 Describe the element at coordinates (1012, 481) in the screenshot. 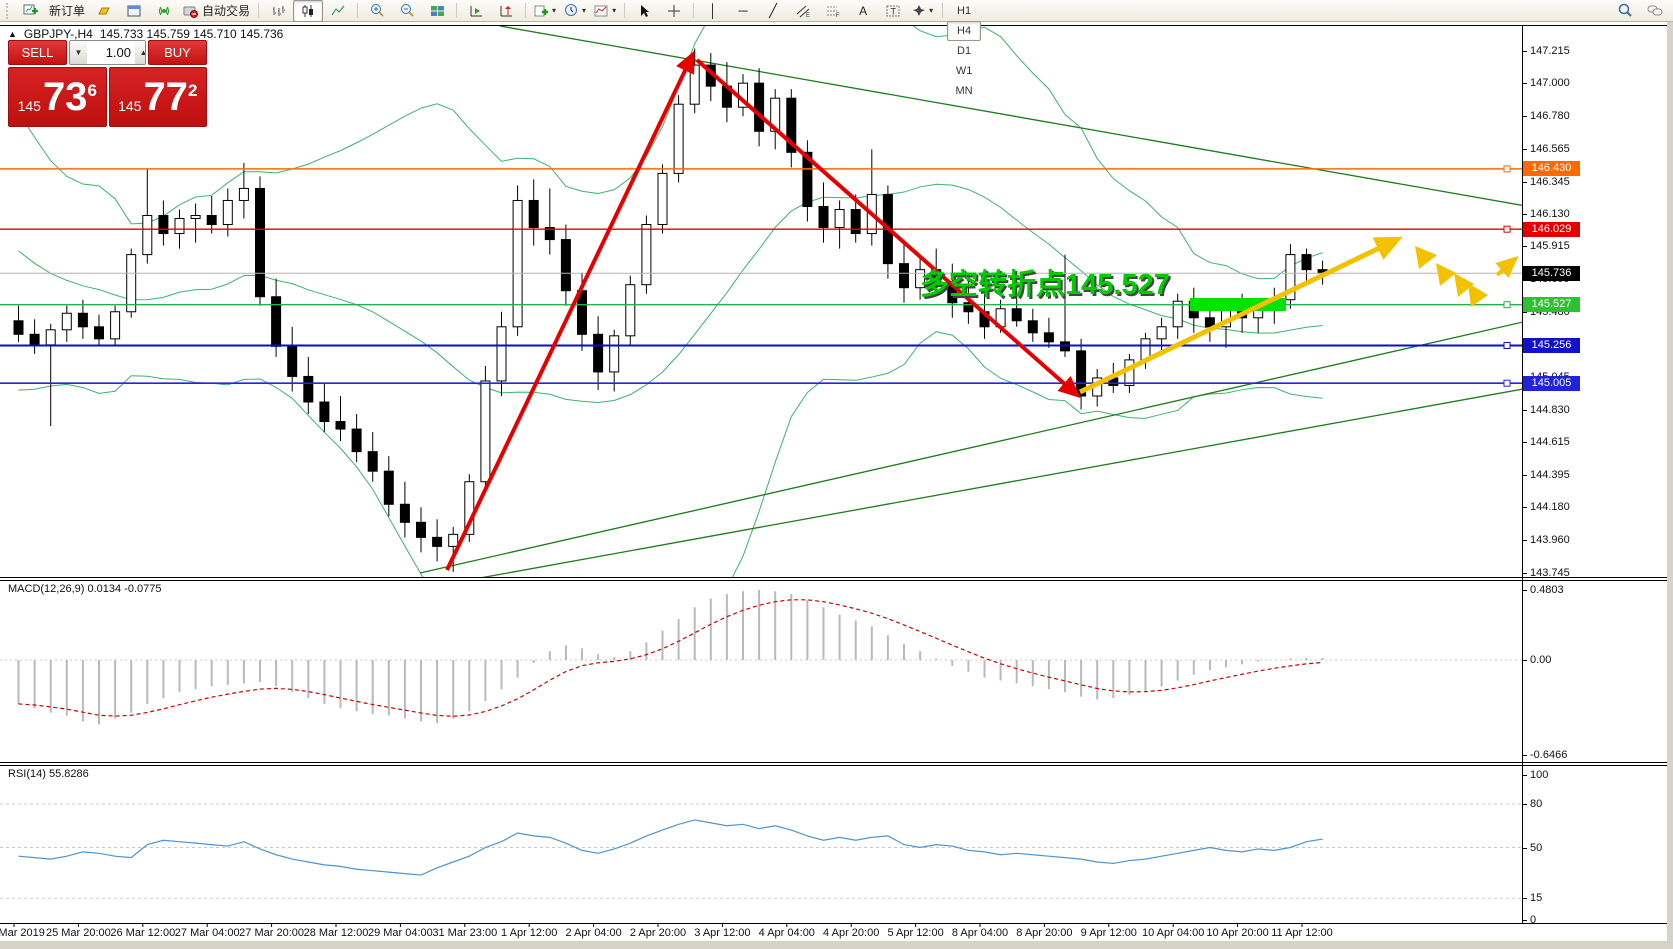

I see `ascending-trendline-lower` at that location.